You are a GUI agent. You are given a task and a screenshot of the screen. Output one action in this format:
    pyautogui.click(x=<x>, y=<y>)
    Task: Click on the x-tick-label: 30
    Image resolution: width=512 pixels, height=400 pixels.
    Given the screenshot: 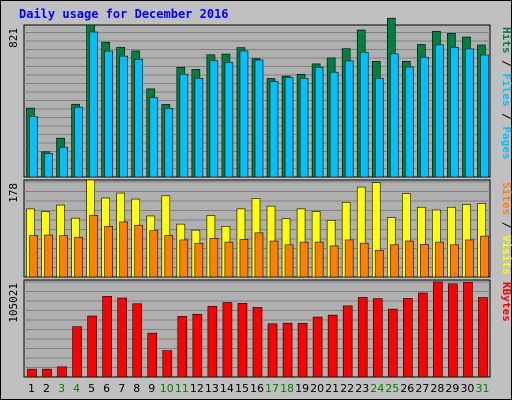 What is the action you would take?
    pyautogui.click(x=467, y=388)
    